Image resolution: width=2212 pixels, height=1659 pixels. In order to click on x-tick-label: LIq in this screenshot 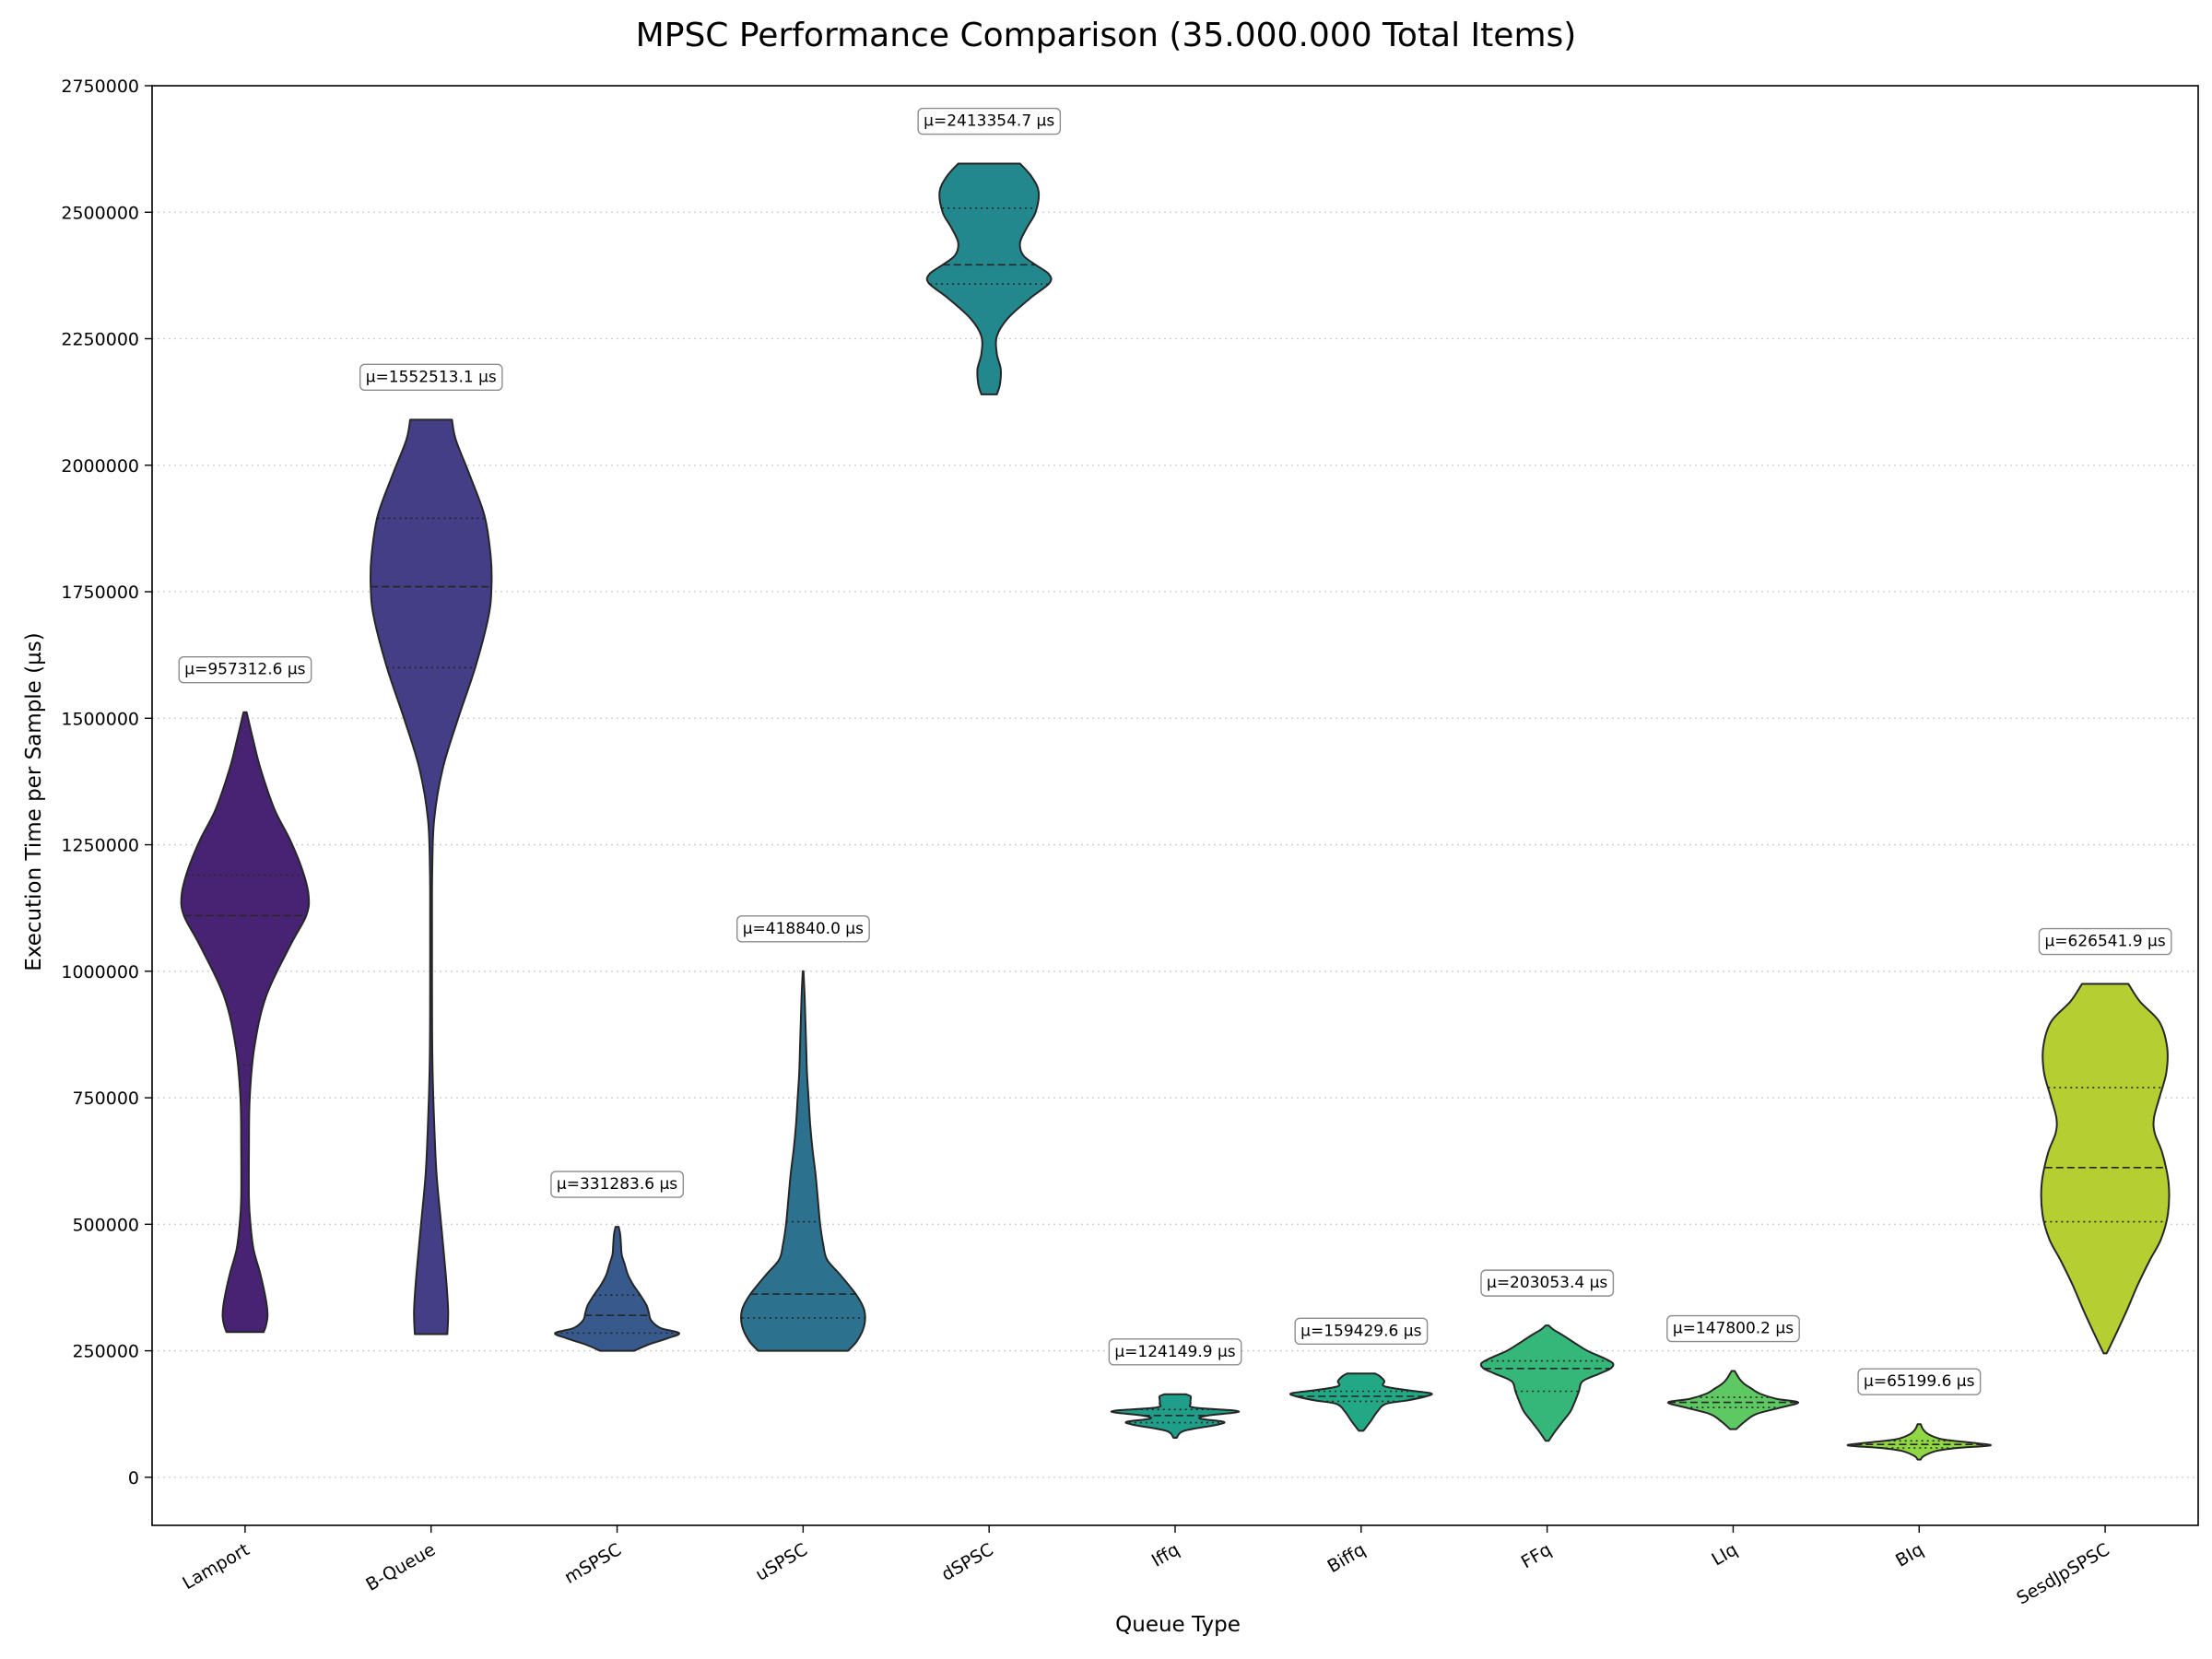, I will do `click(1724, 1554)`.